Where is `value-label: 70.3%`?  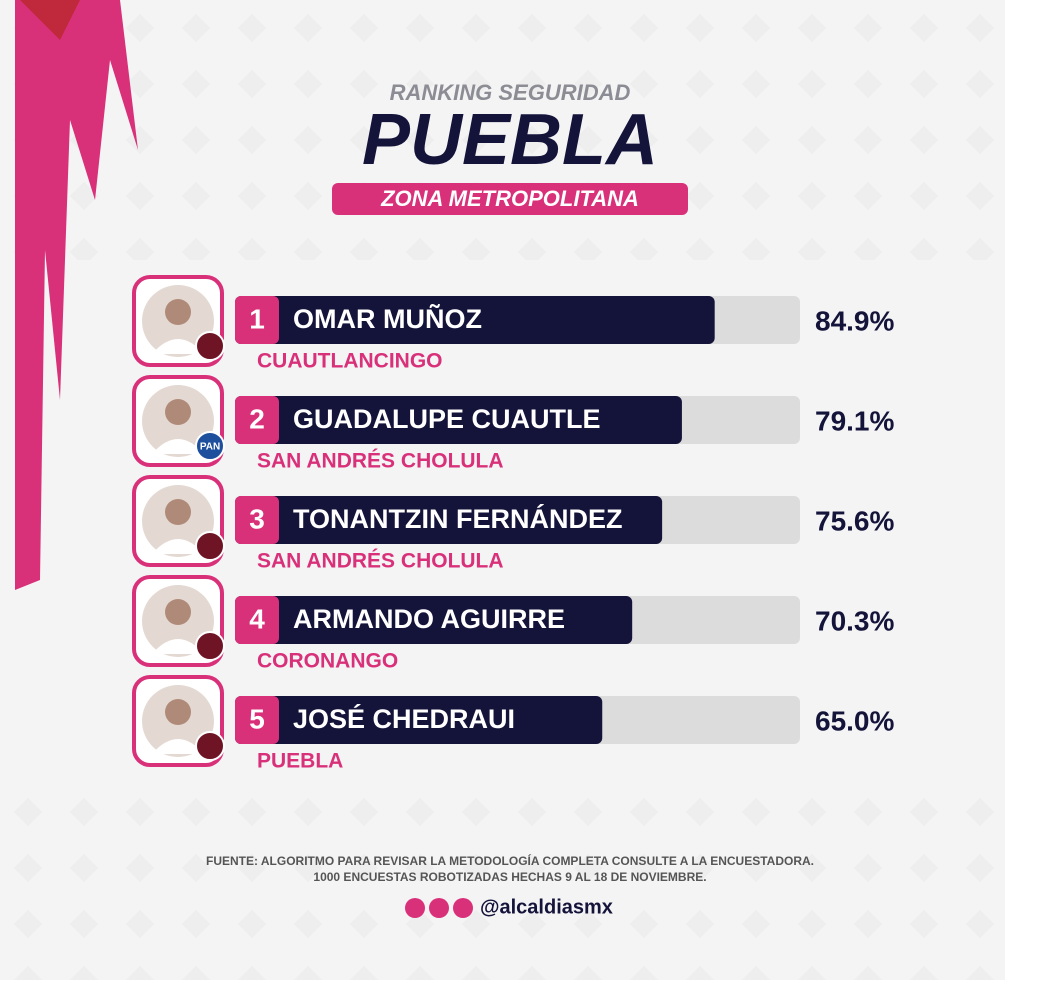 value-label: 70.3% is located at coordinates (854, 620).